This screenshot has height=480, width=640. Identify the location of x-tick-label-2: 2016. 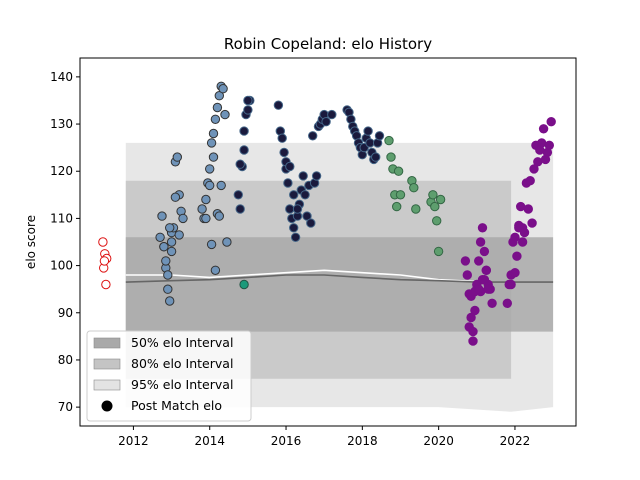
(286, 441).